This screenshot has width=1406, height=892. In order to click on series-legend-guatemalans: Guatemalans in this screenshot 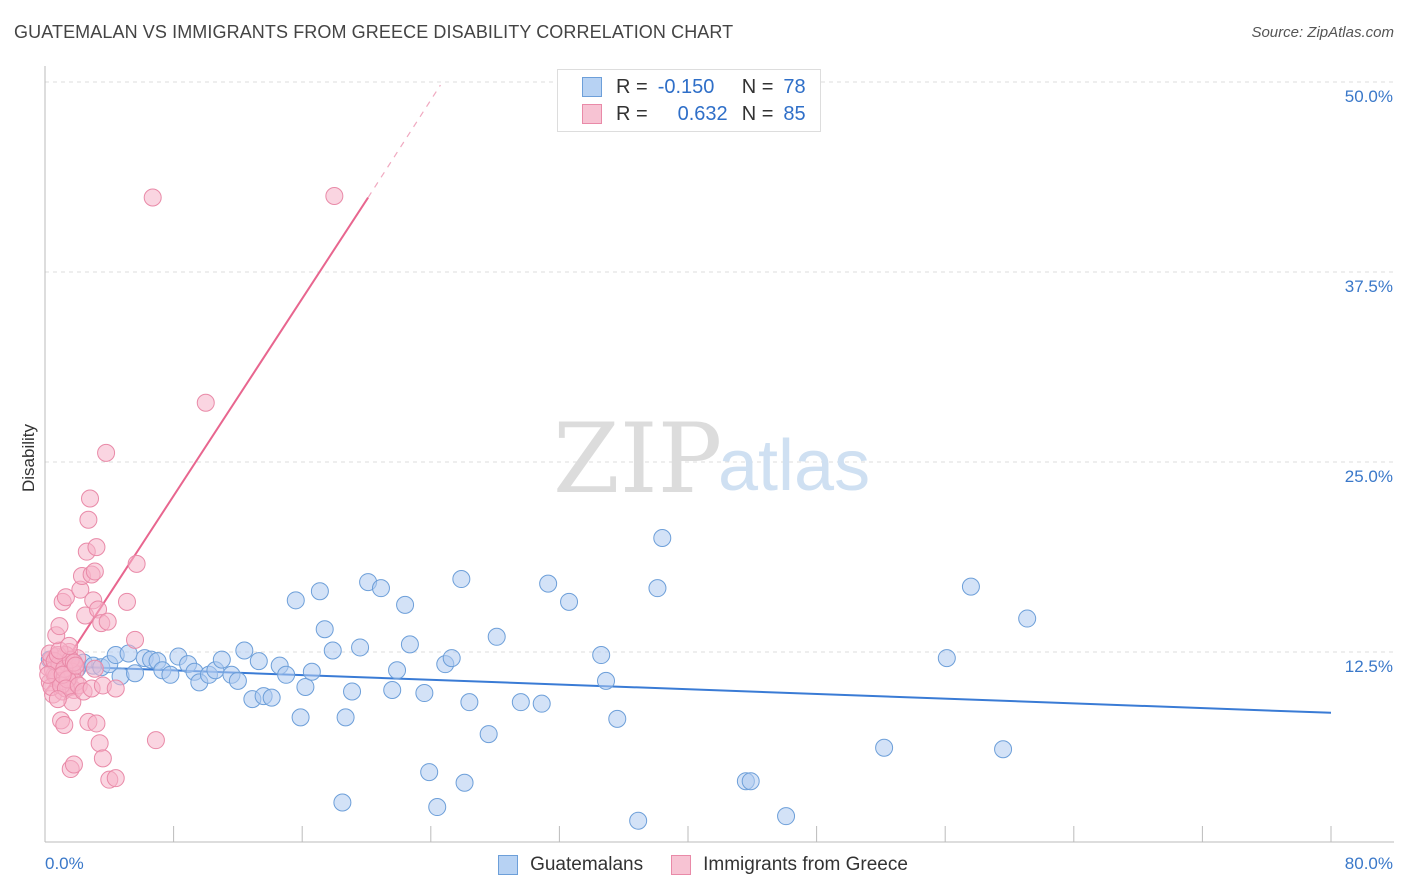, I will do `click(570, 865)`.